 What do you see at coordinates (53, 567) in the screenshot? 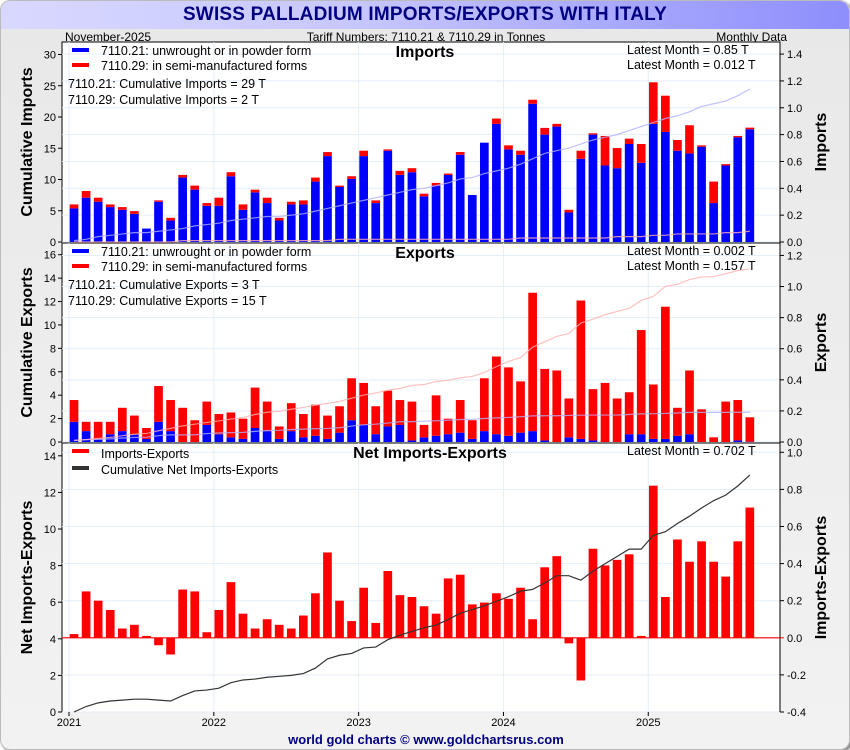
I see `left-tick-label: 8` at bounding box center [53, 567].